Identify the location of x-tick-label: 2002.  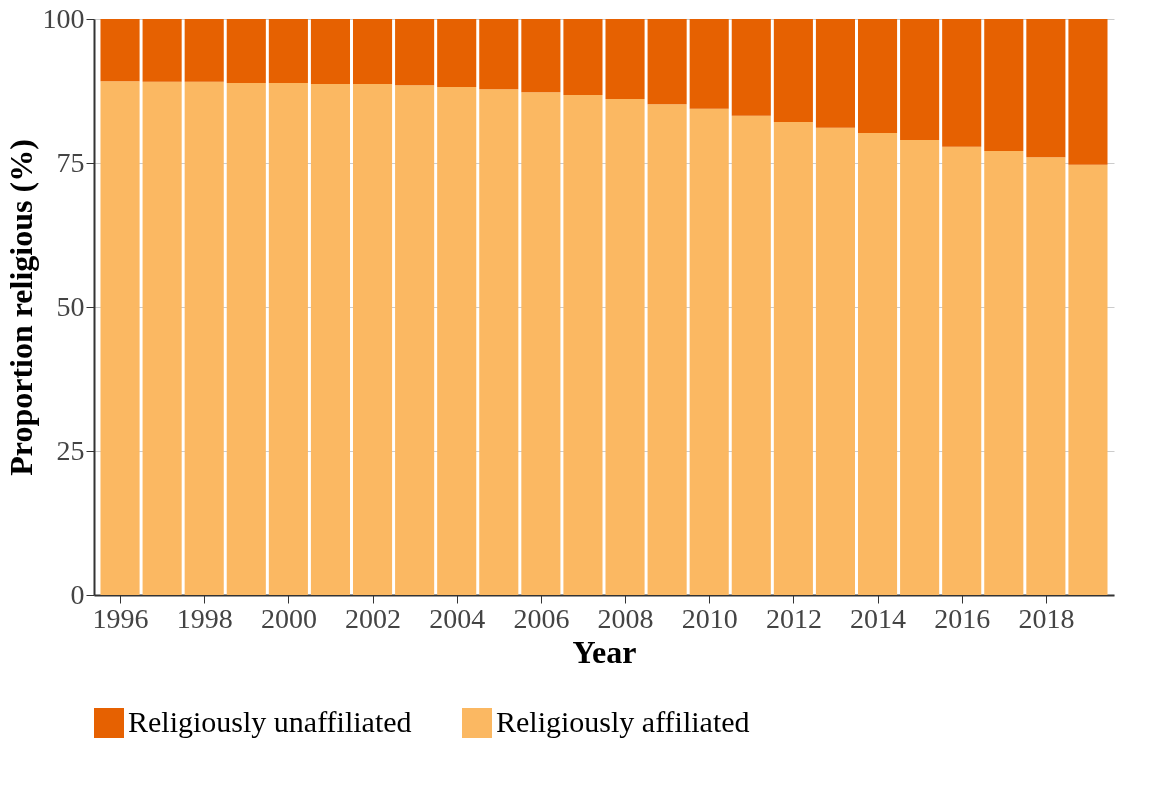
(373, 618).